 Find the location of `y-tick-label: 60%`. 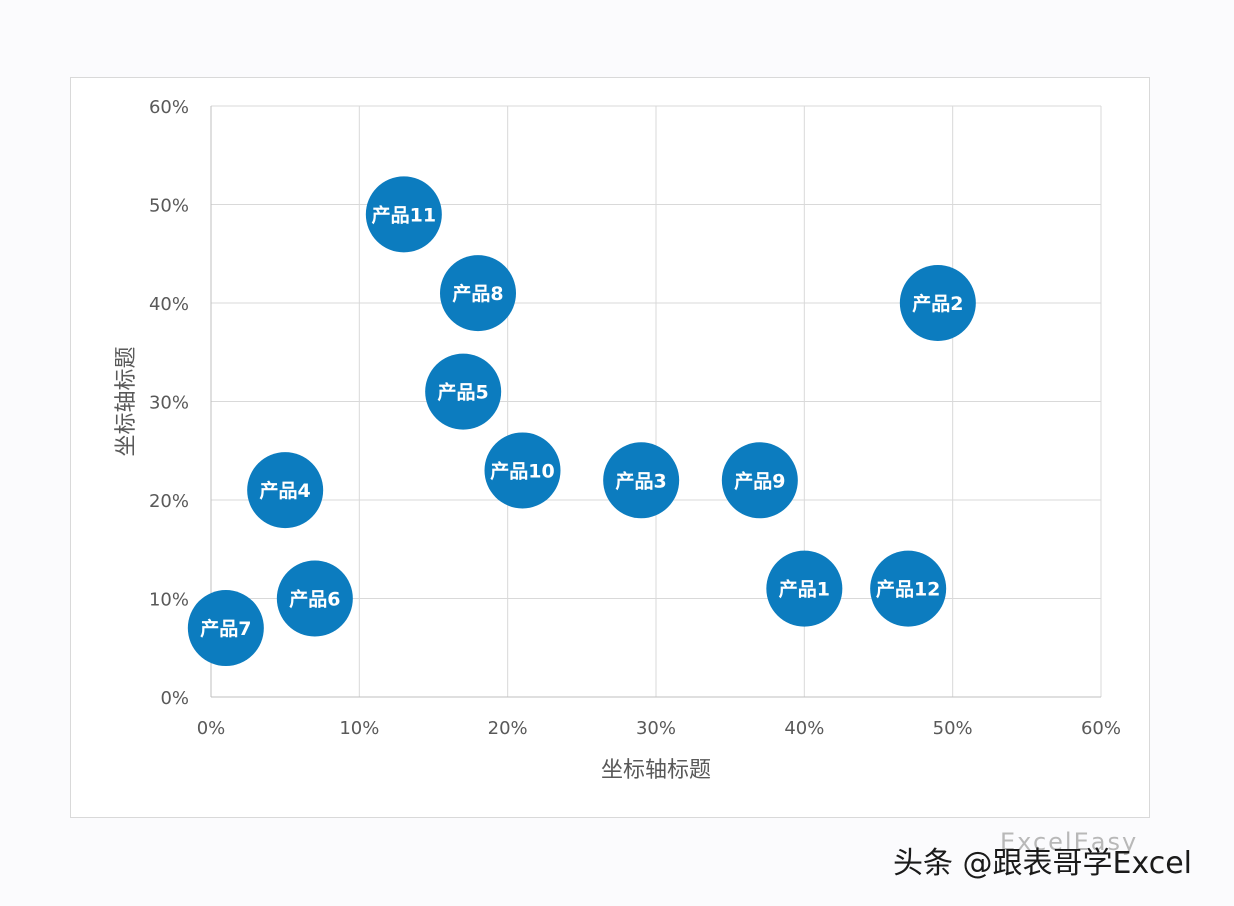

y-tick-label: 60% is located at coordinates (169, 107).